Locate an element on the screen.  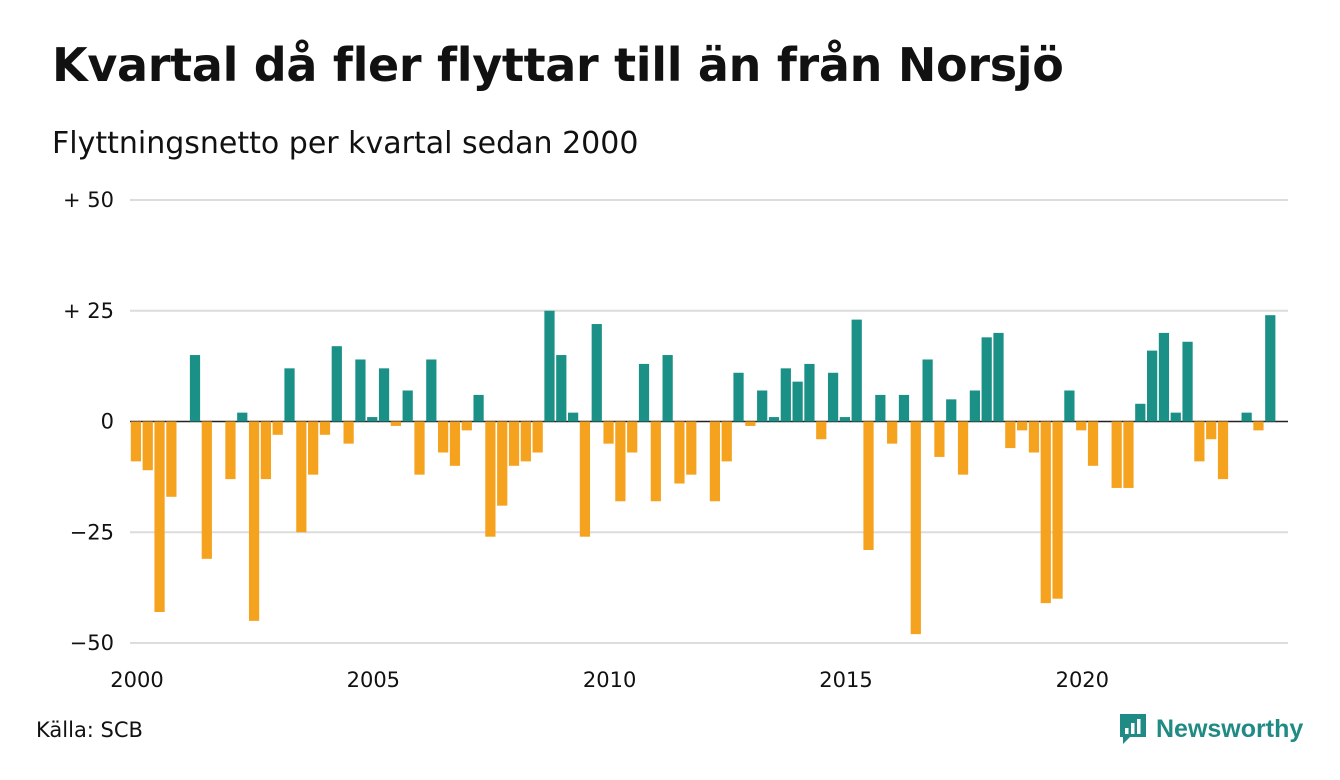
x-axis-ticks: 2000 2005 2010 2015 2020 is located at coordinates (609, 680).